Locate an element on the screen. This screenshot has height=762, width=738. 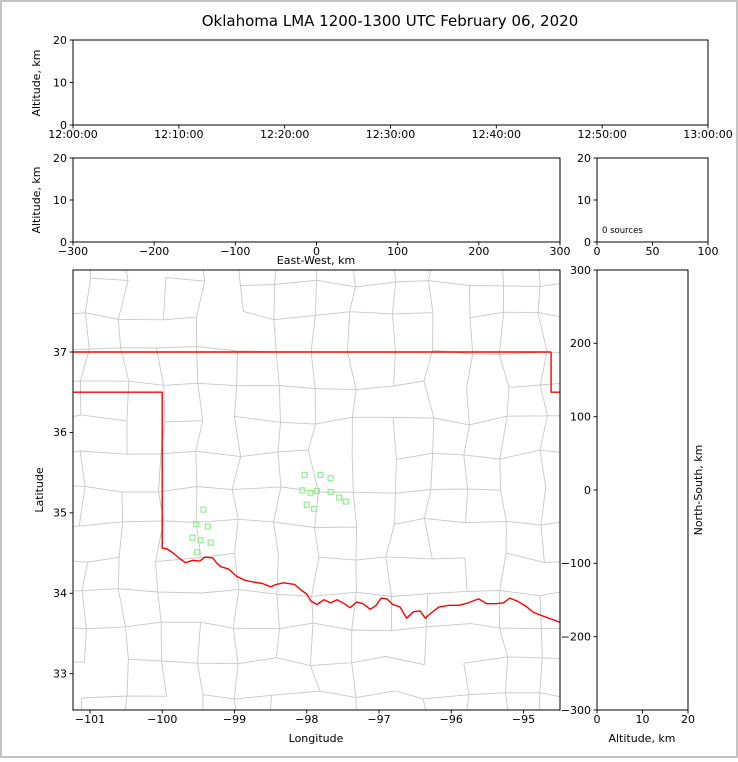
ns-height-ylabel: North-South, km is located at coordinates (698, 490).